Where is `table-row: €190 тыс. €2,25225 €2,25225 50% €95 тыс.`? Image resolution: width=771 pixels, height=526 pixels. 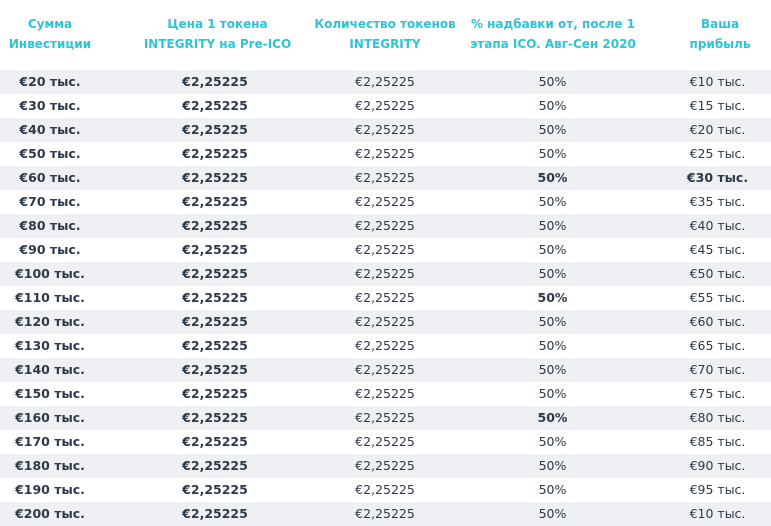 table-row: €190 тыс. €2,25225 €2,25225 50% €95 тыс. is located at coordinates (385, 490).